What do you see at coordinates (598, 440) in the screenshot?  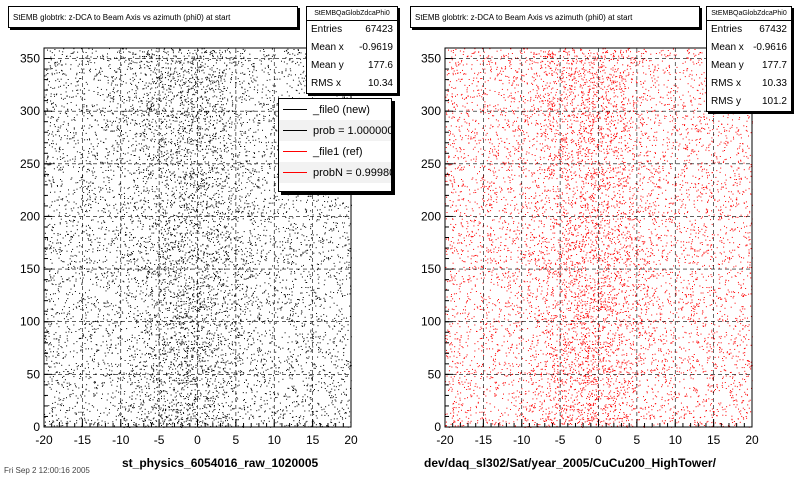 I see `right-x-tick-label: 0` at bounding box center [598, 440].